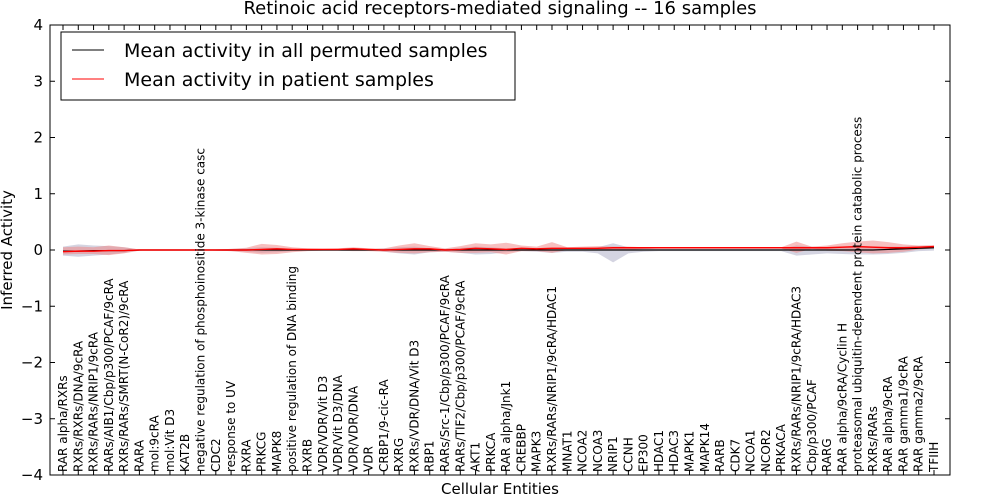 This screenshot has width=1000, height=504. I want to click on x-tick-label: VDR/VDR/DNA, so click(353, 428).